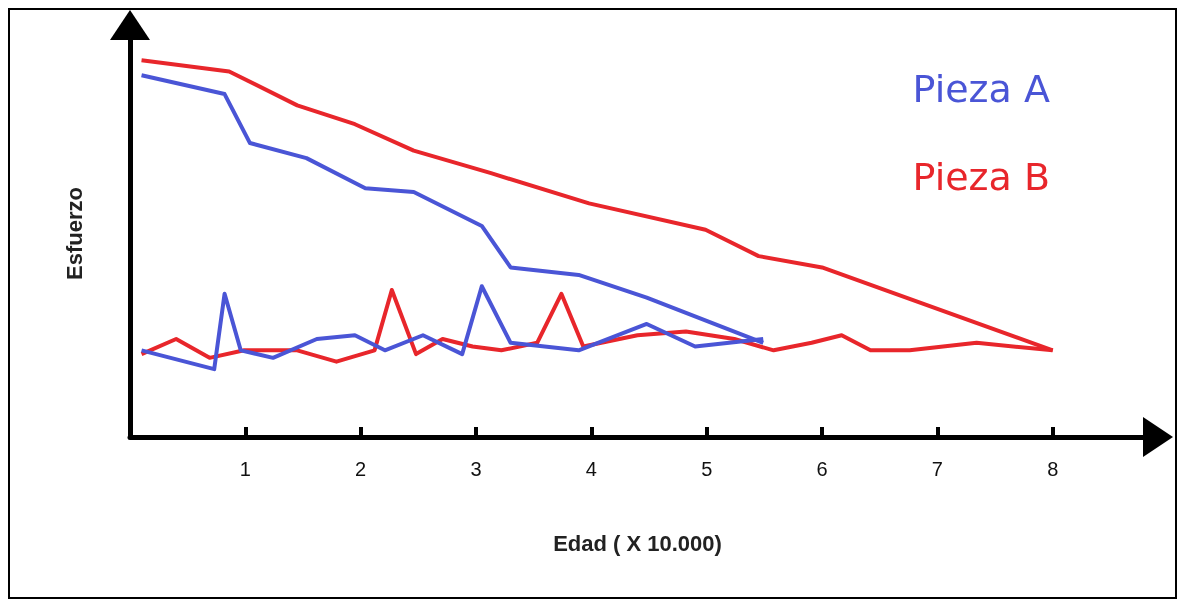 This screenshot has width=1185, height=607. I want to click on text: Pieza A, so click(981, 89).